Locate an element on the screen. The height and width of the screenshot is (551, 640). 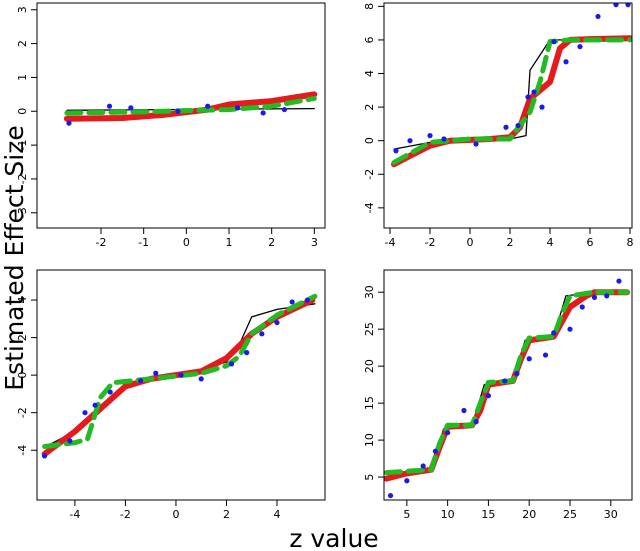
y-tick-label: -1 is located at coordinates (22, 145).